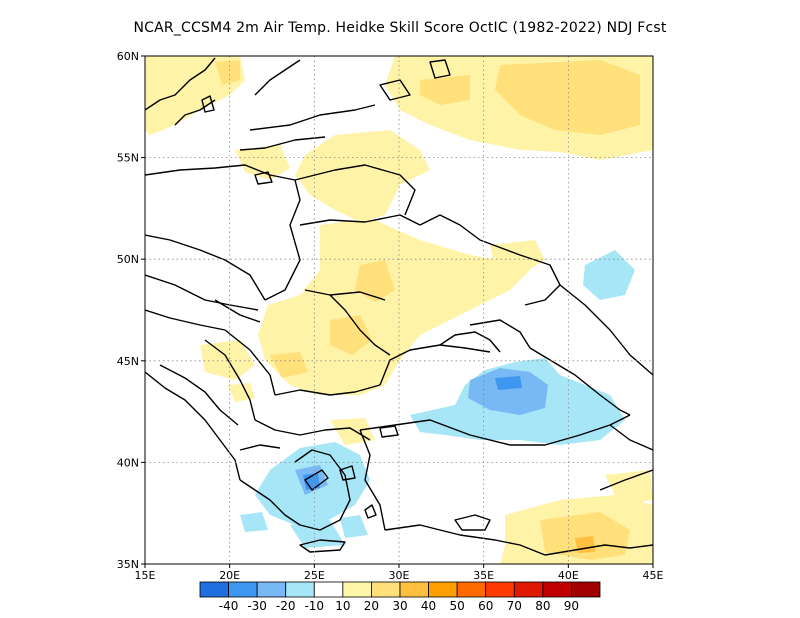 This screenshot has width=800, height=618. I want to click on skill-region-caucasus, so click(629, 487).